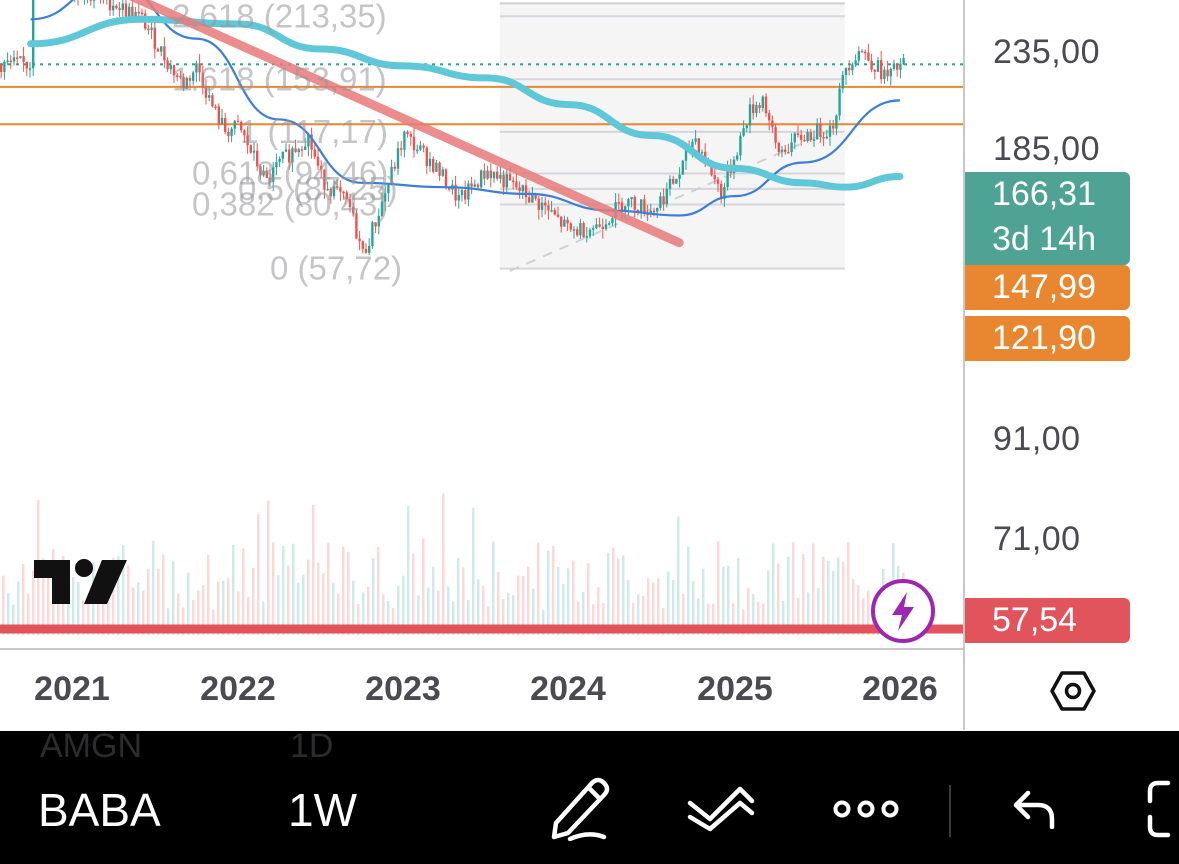  I want to click on time-tick: 2021, so click(72, 689).